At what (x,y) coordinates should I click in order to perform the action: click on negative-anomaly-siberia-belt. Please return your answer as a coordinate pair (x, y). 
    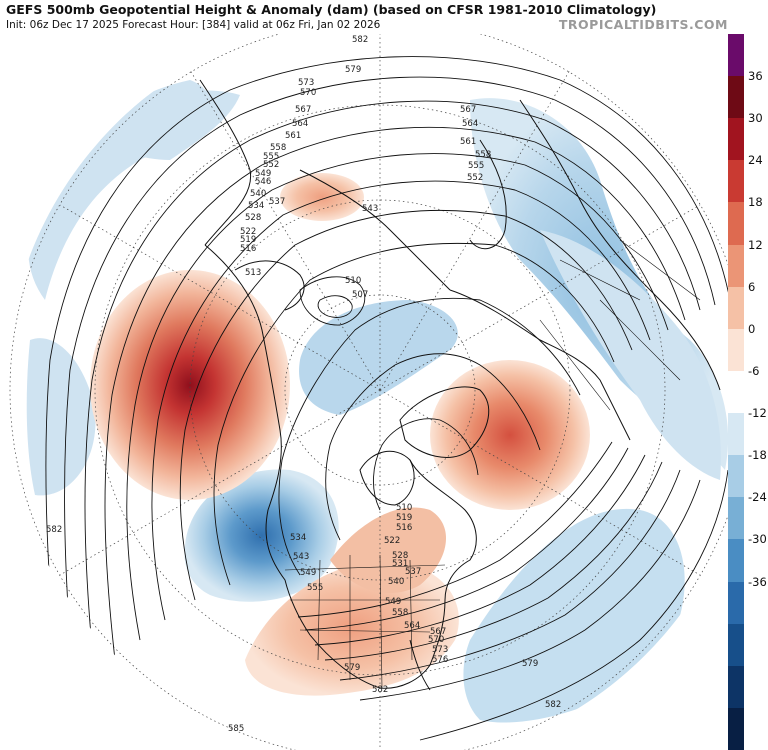
    Looking at the image, I should click on (630, 355).